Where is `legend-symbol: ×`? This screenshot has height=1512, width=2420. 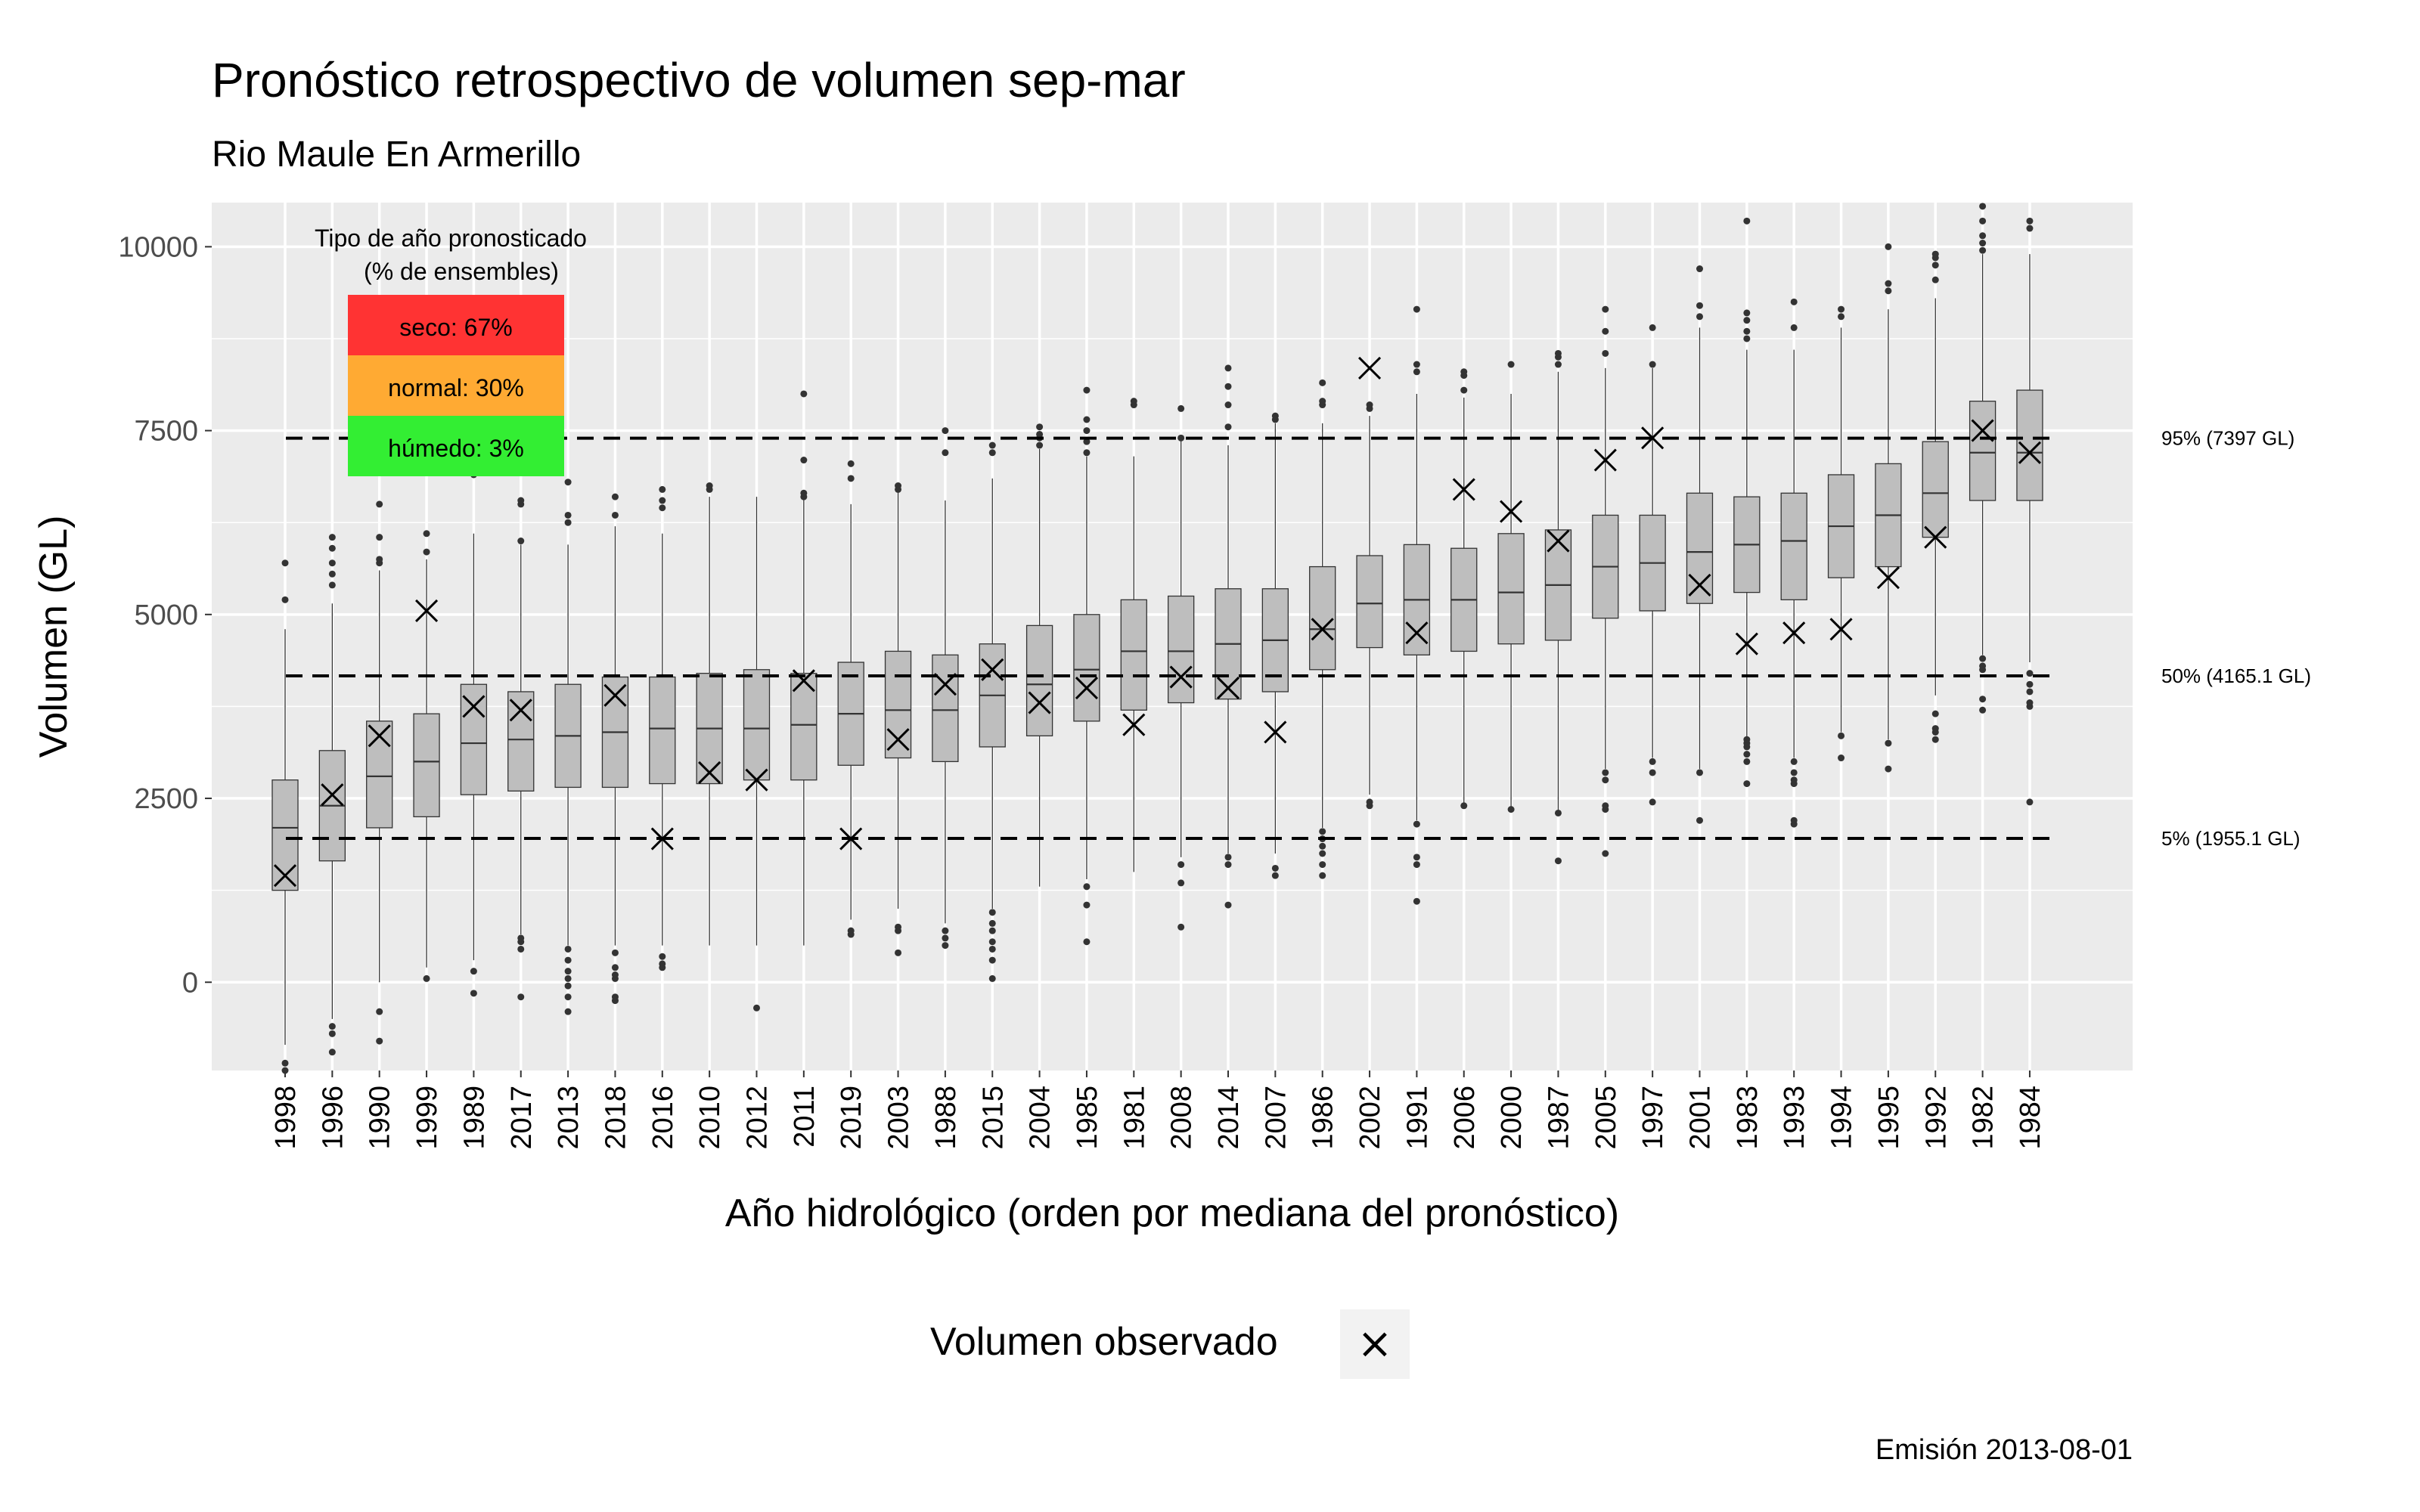 legend-symbol: × is located at coordinates (1375, 1343).